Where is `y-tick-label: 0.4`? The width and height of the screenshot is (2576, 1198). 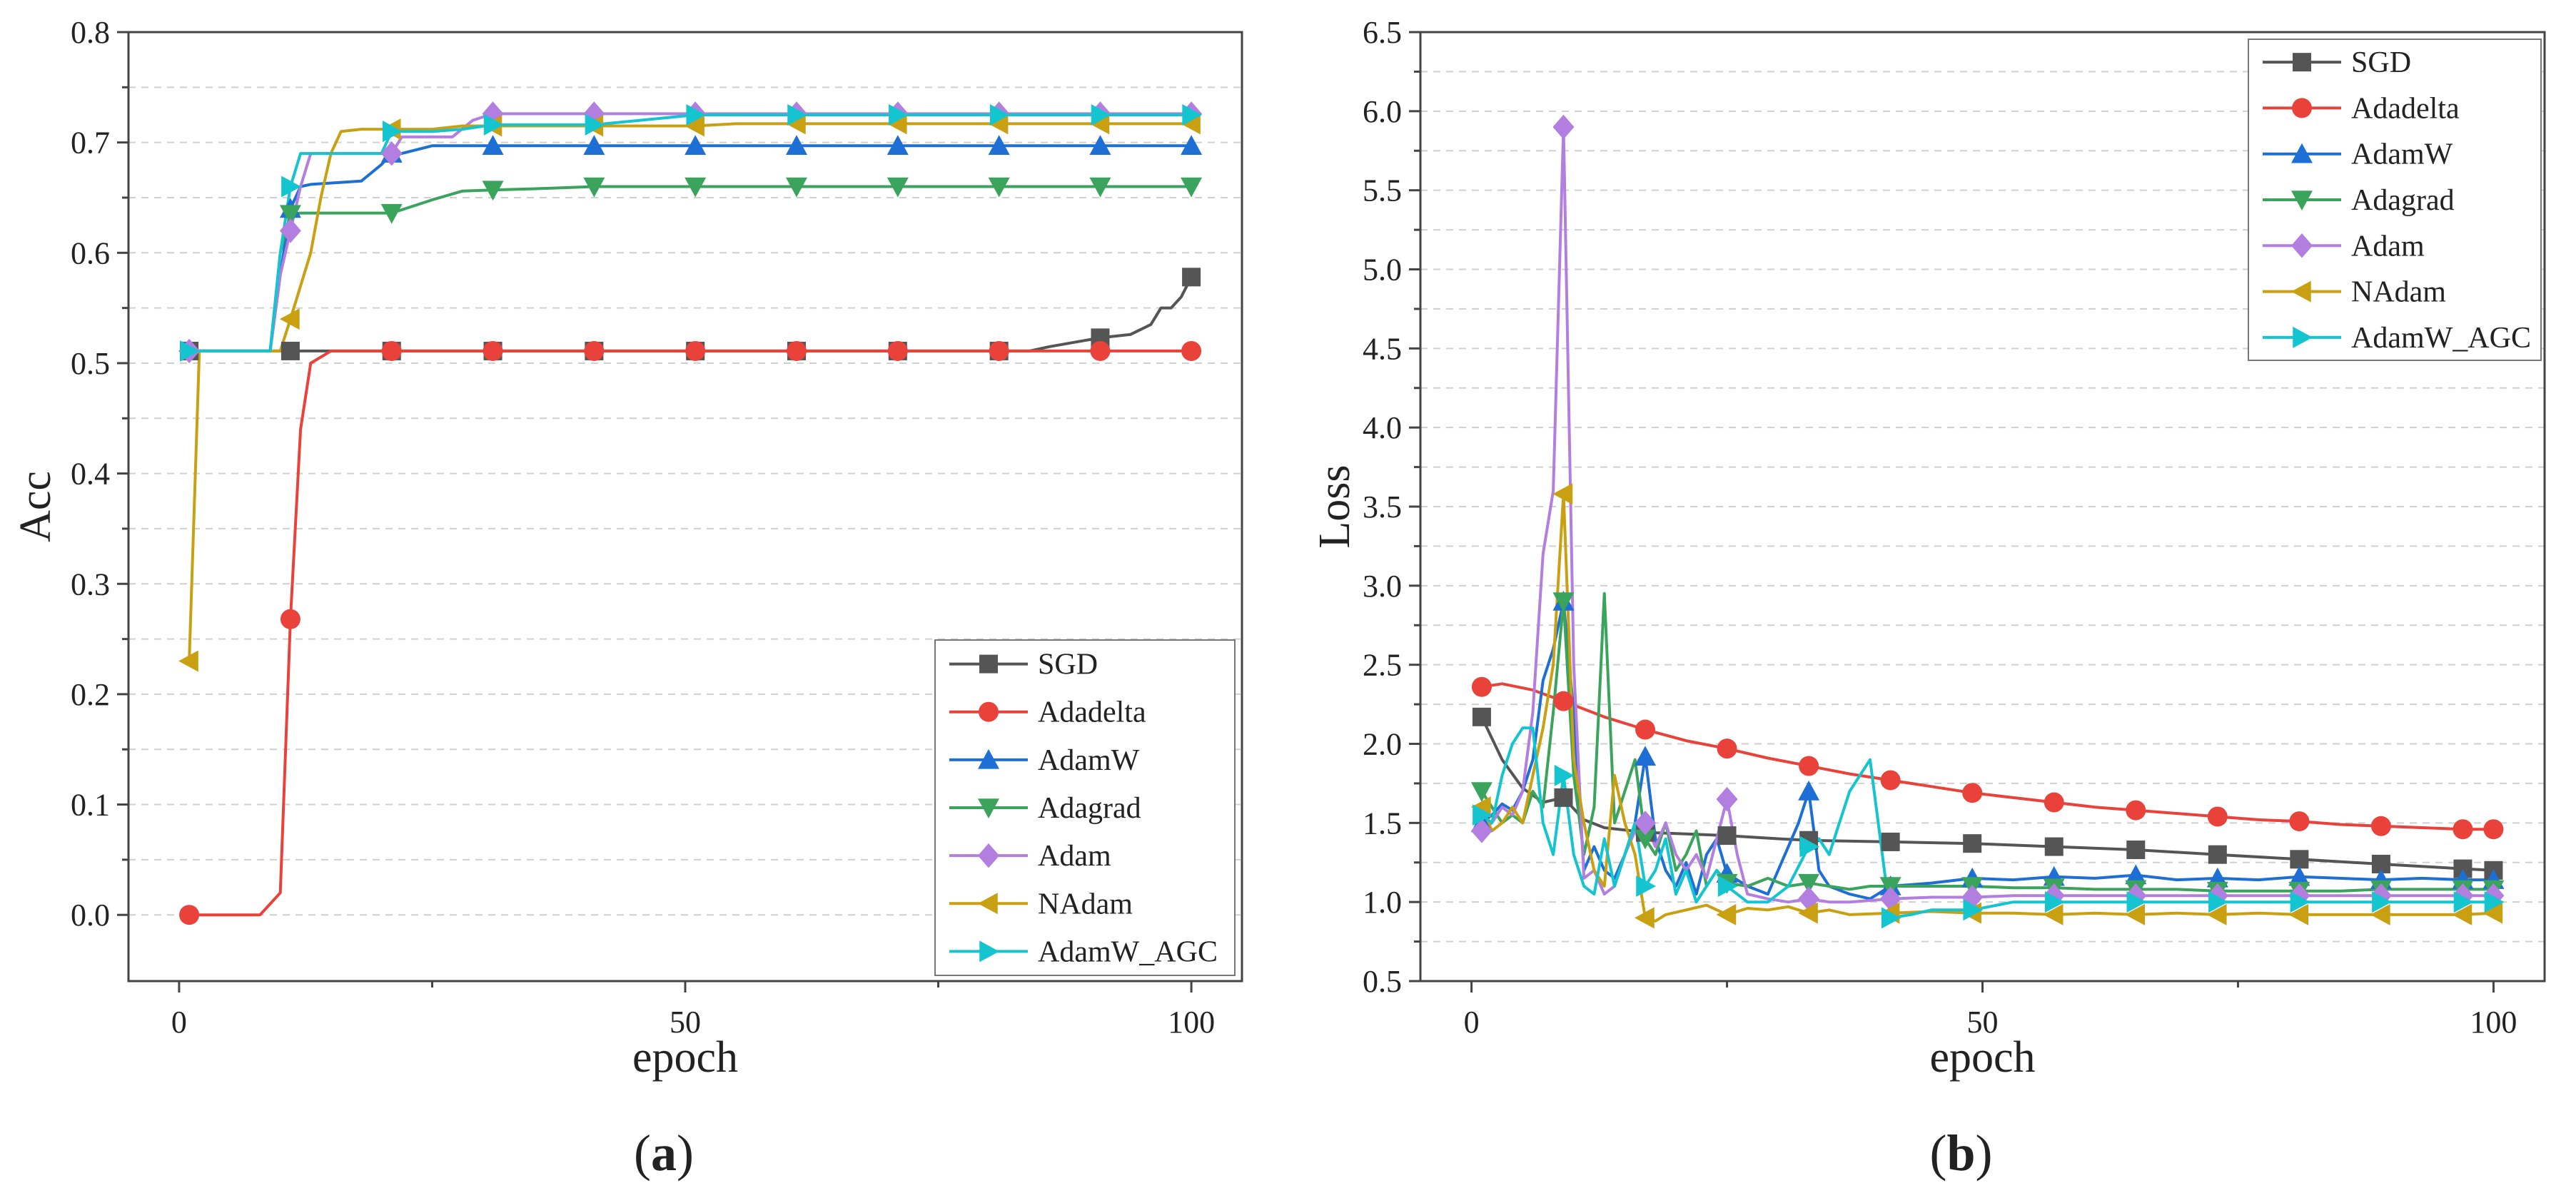
y-tick-label: 0.4 is located at coordinates (90, 474).